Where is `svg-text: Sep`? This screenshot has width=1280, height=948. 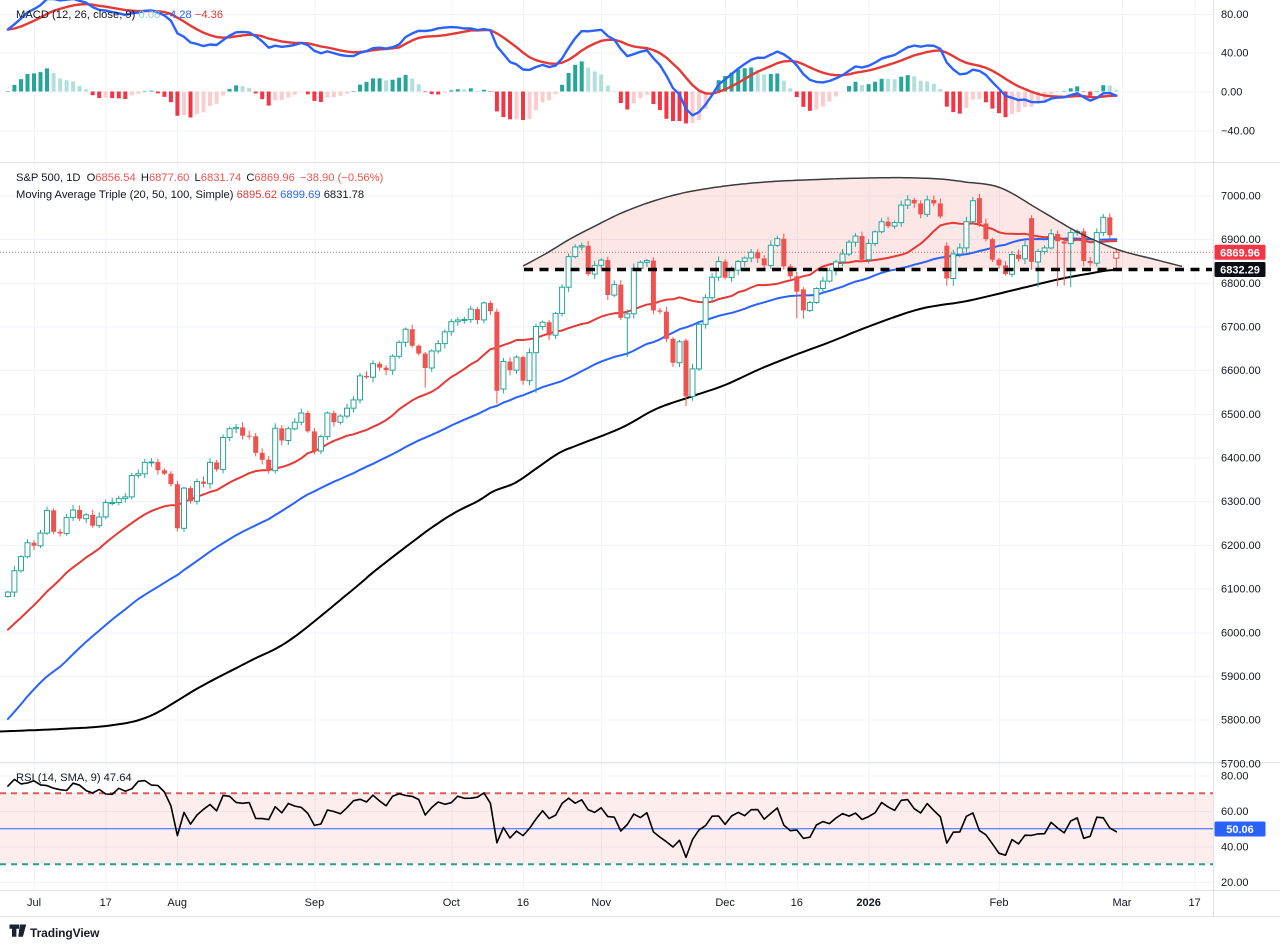 svg-text: Sep is located at coordinates (315, 903).